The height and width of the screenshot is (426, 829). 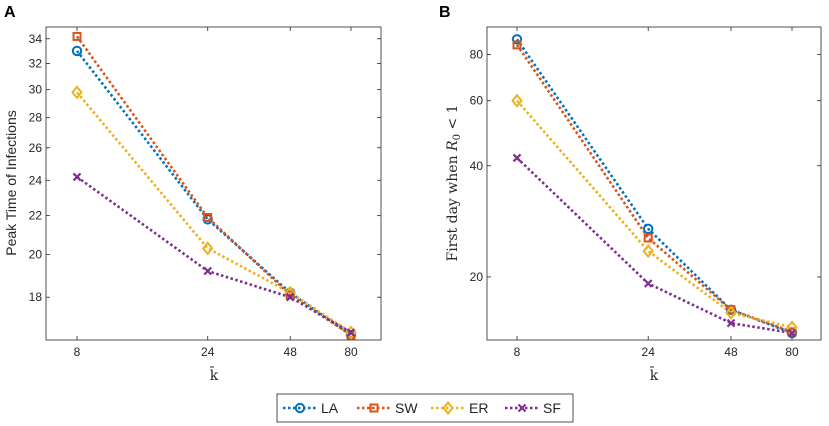 What do you see at coordinates (731, 352) in the screenshot?
I see `gB-xtick-label: 48` at bounding box center [731, 352].